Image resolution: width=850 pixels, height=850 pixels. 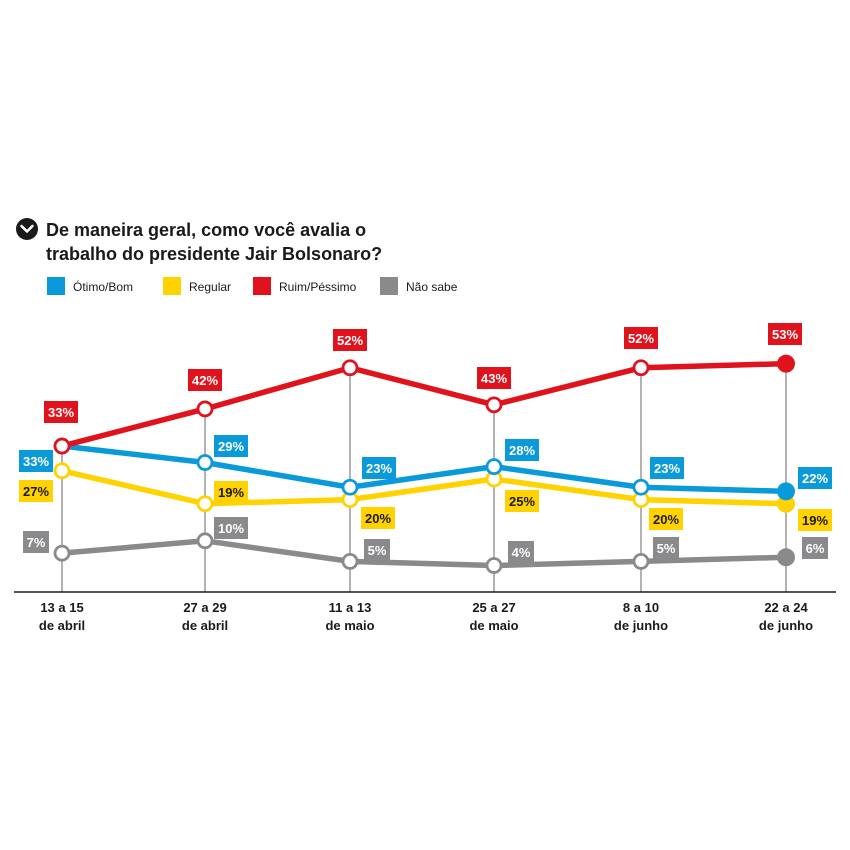 I want to click on data-label: 7%, so click(x=36, y=542).